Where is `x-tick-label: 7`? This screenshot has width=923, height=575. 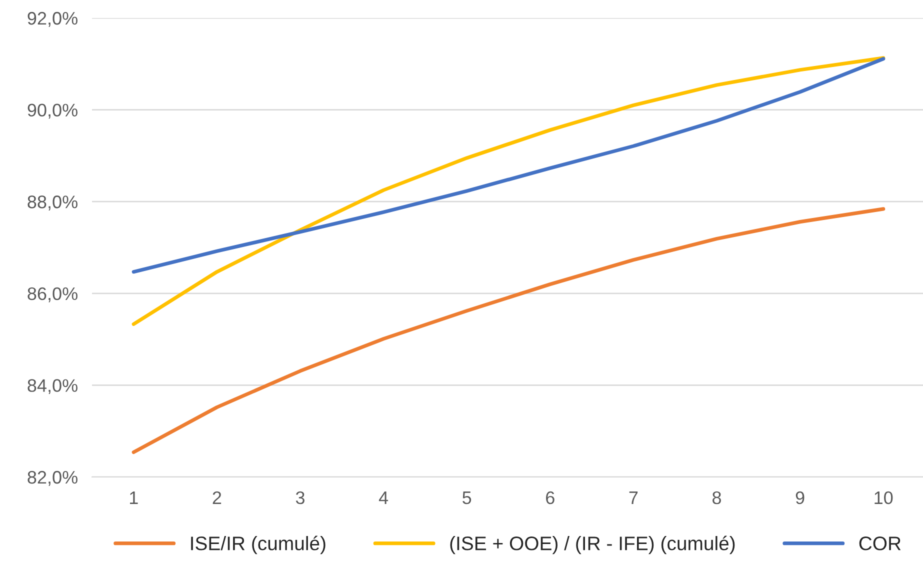
x-tick-label: 7 is located at coordinates (633, 498).